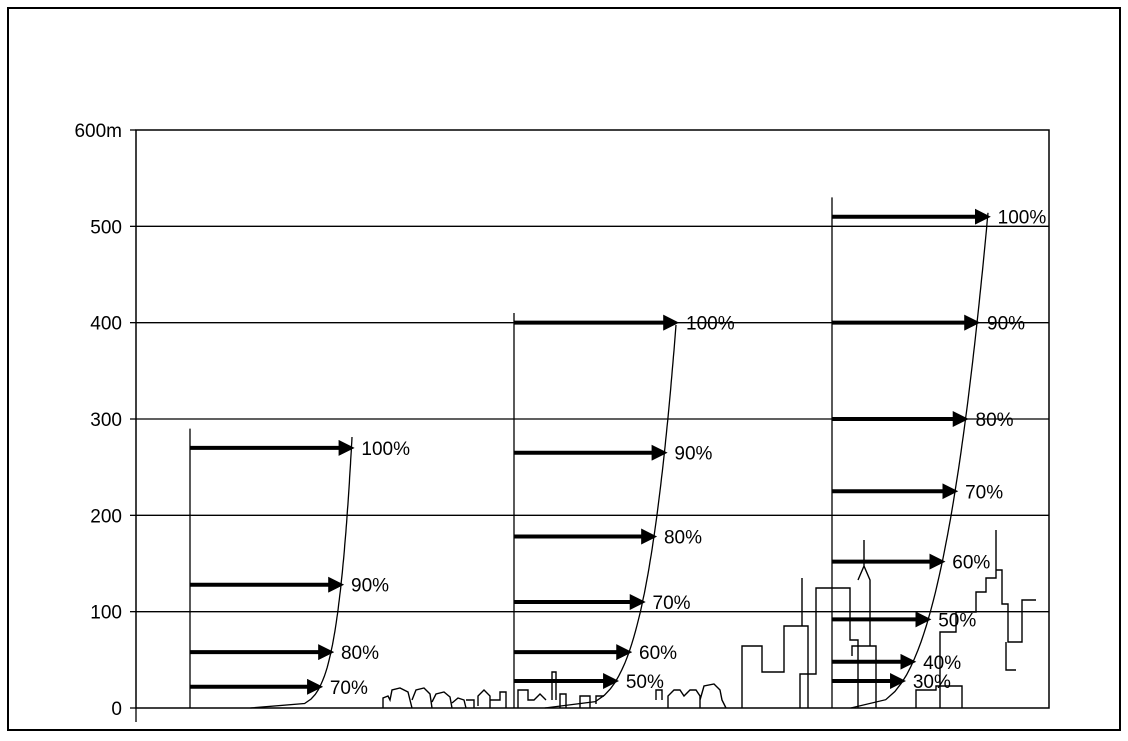 The width and height of the screenshot is (1128, 741). I want to click on y-tick-label: 600m, so click(98, 131).